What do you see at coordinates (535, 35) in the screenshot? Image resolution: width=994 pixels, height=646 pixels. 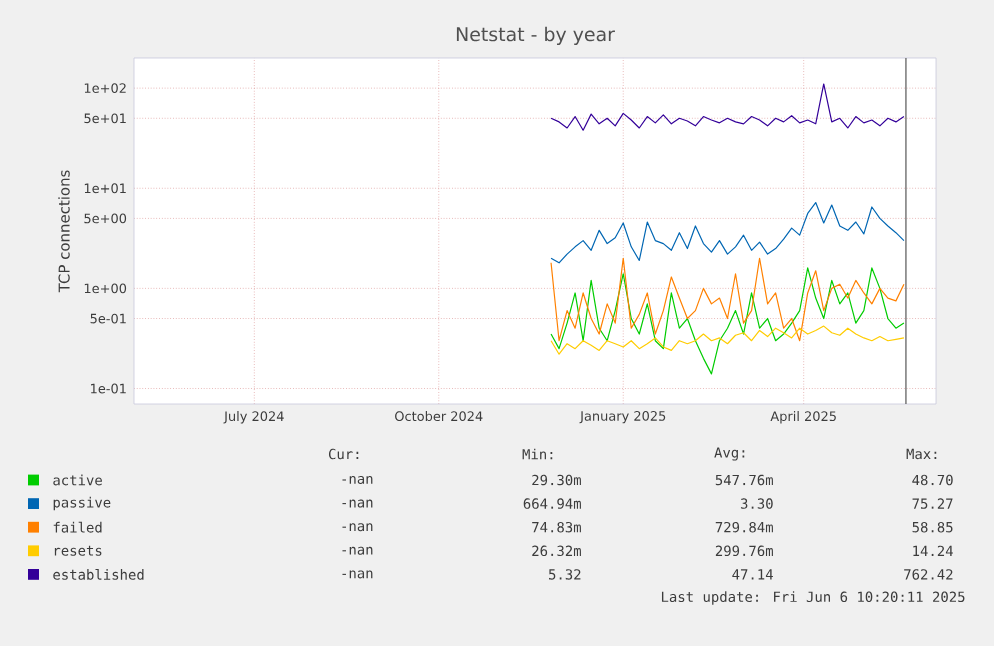 I see `chart-title: Netstat - by year` at bounding box center [535, 35].